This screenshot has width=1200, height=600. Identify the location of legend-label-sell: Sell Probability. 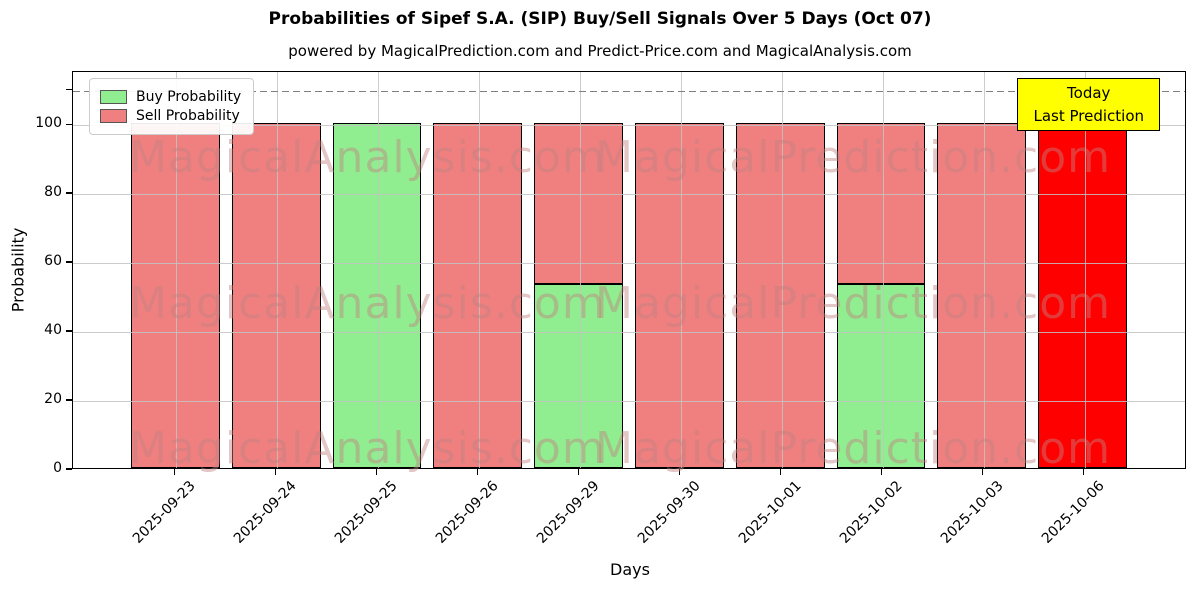
(188, 116).